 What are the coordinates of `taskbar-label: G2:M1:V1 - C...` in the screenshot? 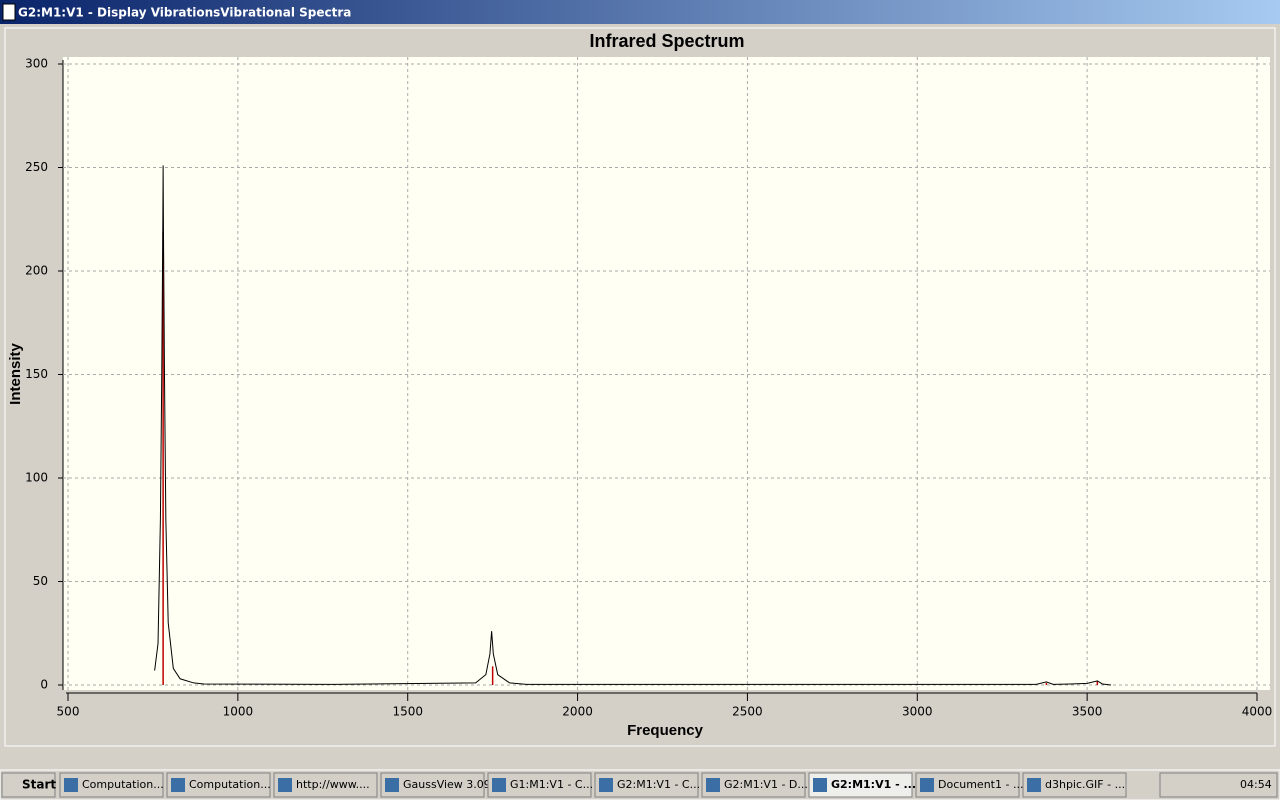 It's located at (658, 784).